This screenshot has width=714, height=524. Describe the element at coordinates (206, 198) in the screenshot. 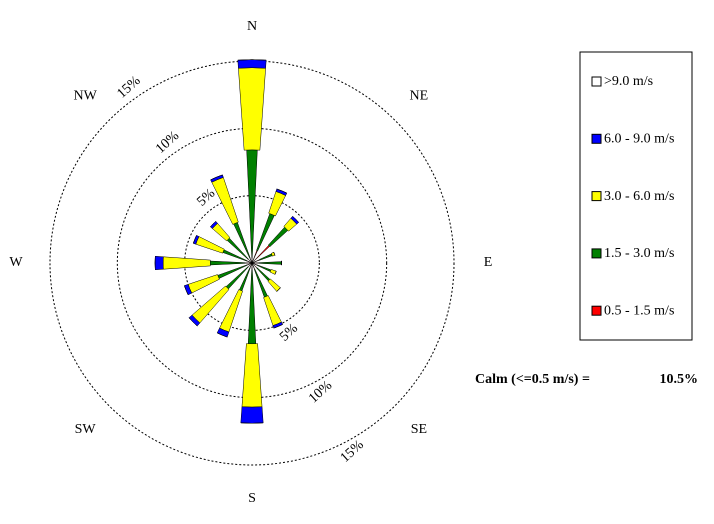

I see `ring-label: 5%` at that location.